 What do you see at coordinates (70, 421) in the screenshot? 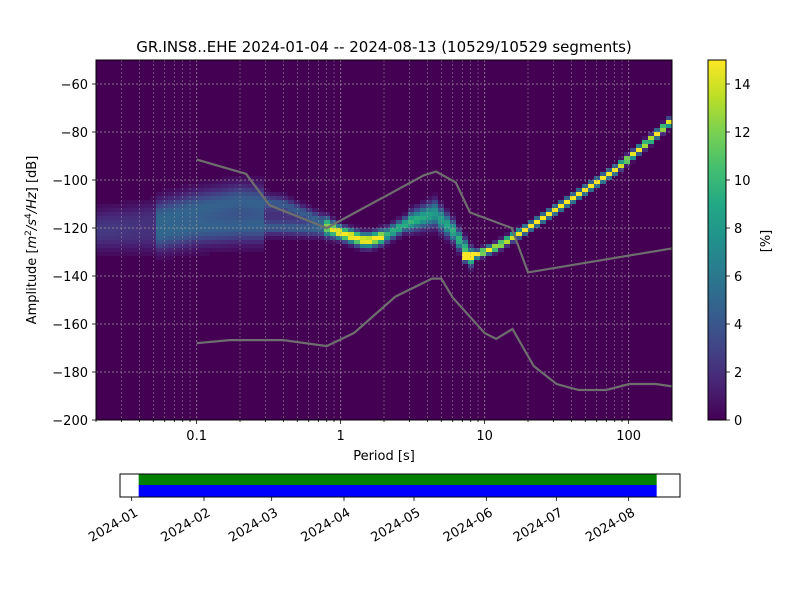
I see `y-tick-label: −200` at bounding box center [70, 421].